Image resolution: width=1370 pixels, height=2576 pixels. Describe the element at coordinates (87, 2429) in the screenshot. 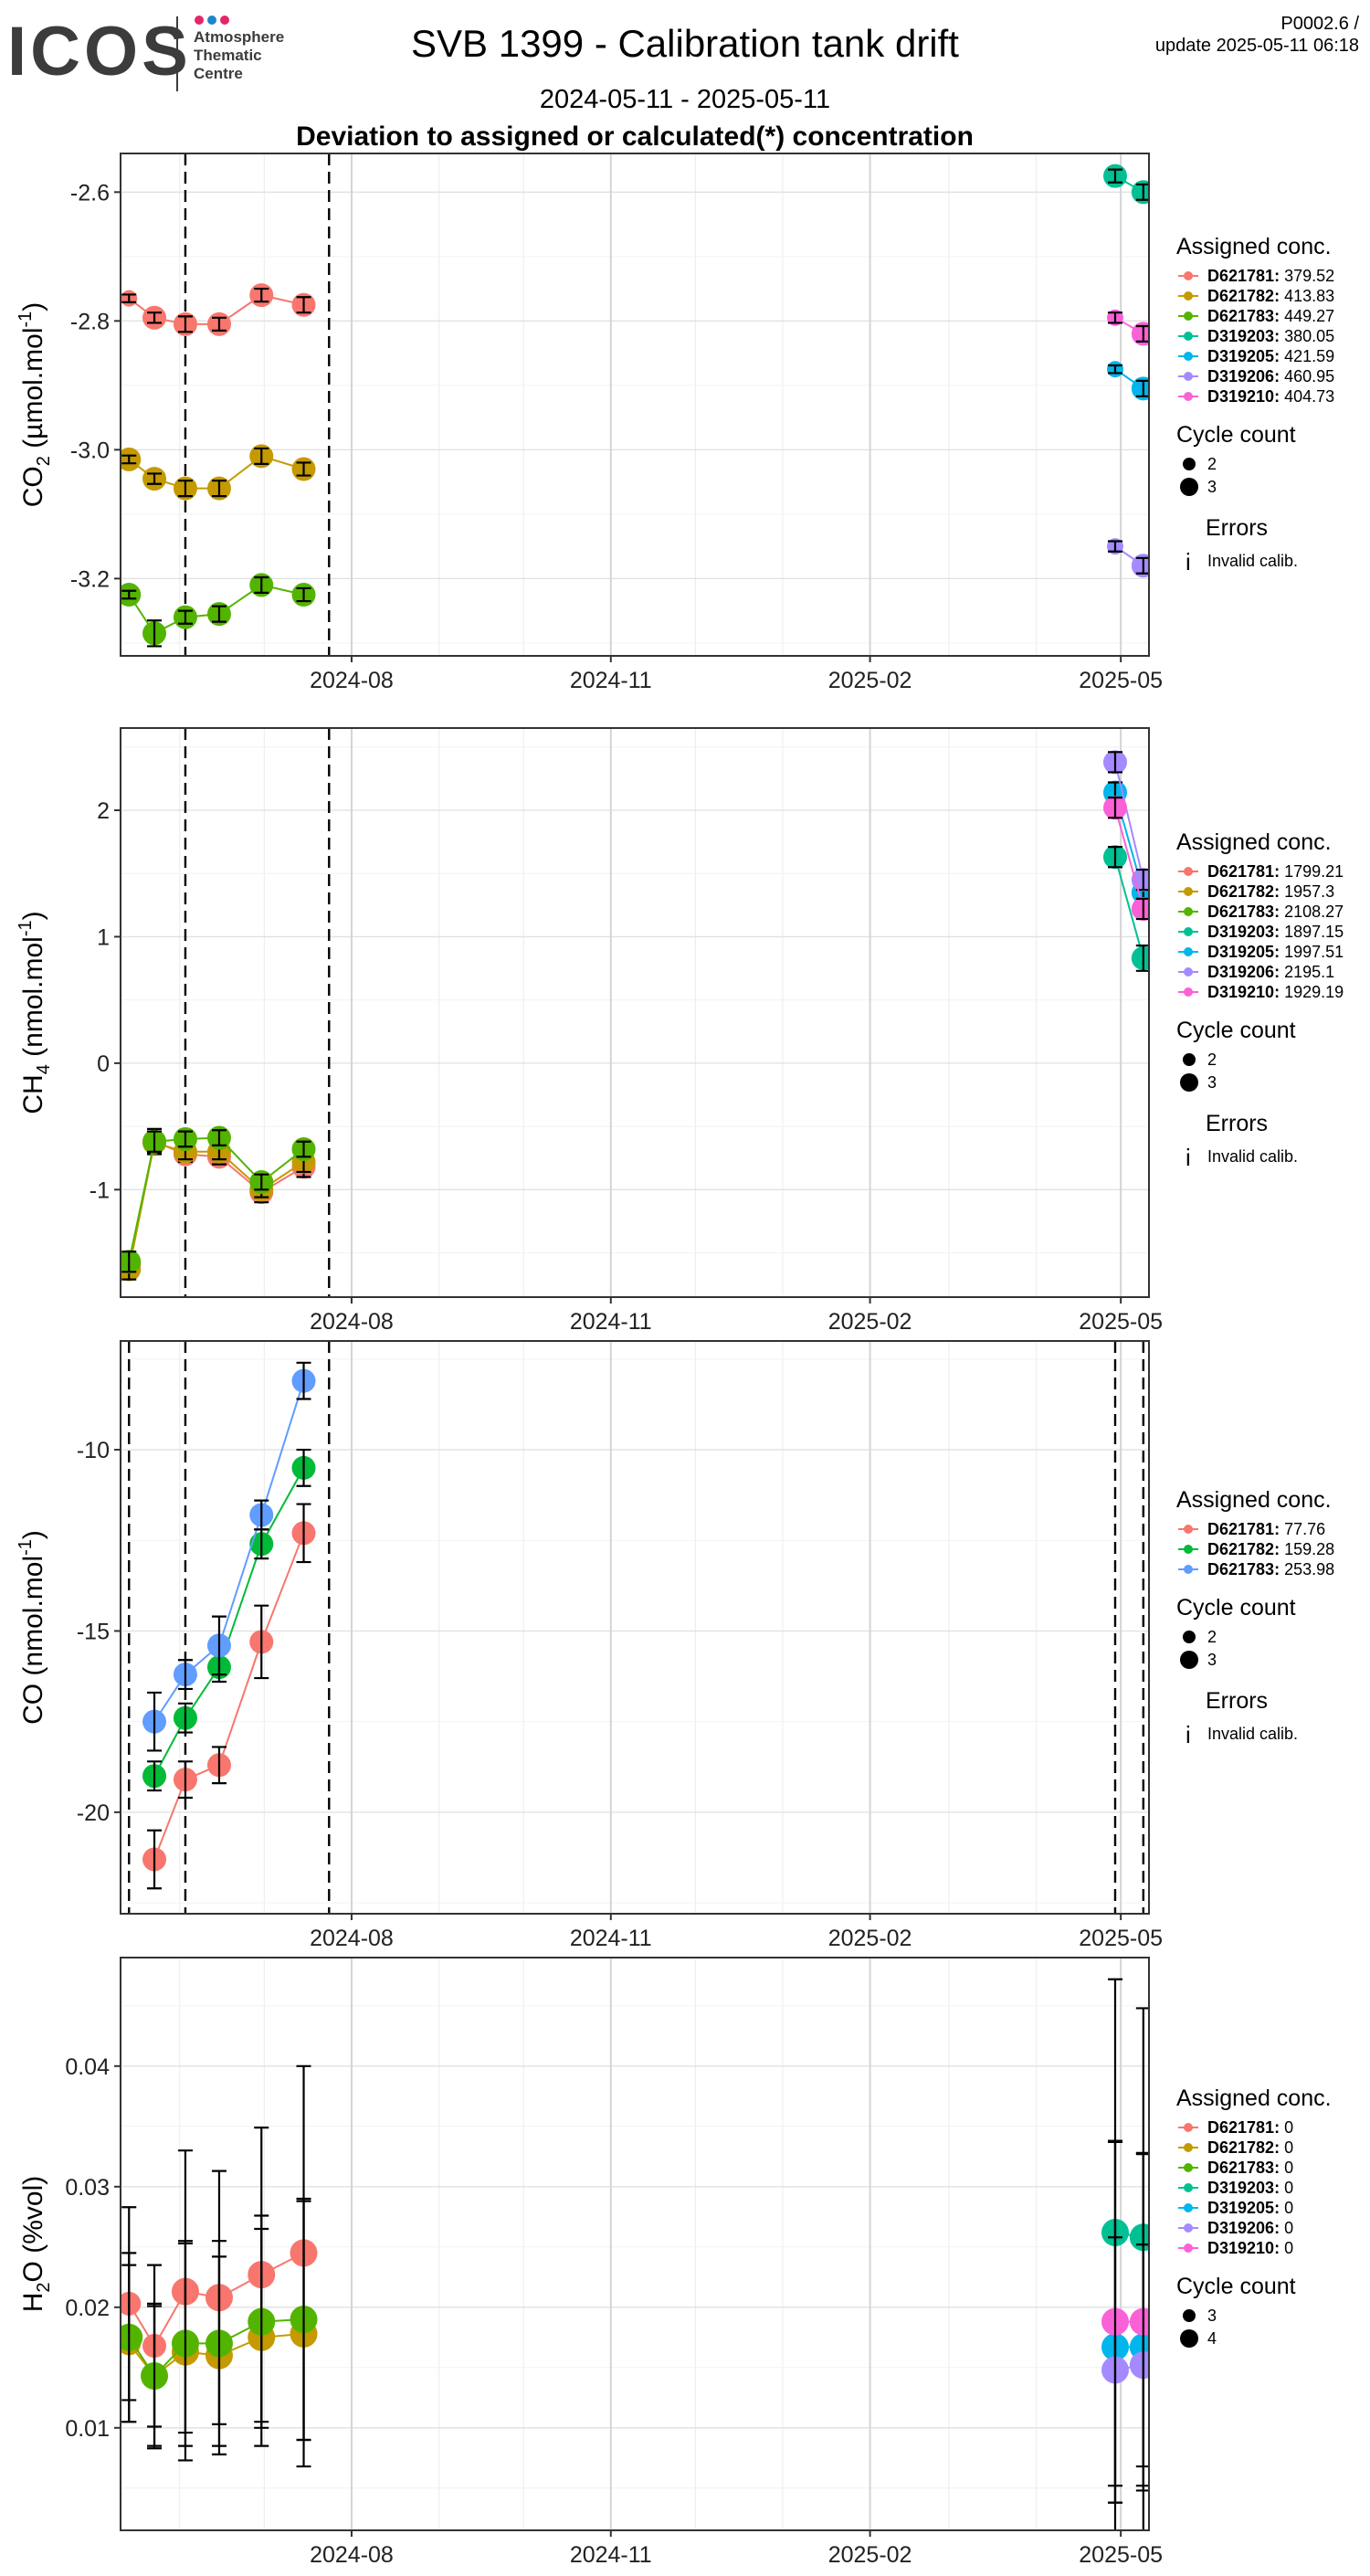

I see `y-tick-label: 0.01` at that location.